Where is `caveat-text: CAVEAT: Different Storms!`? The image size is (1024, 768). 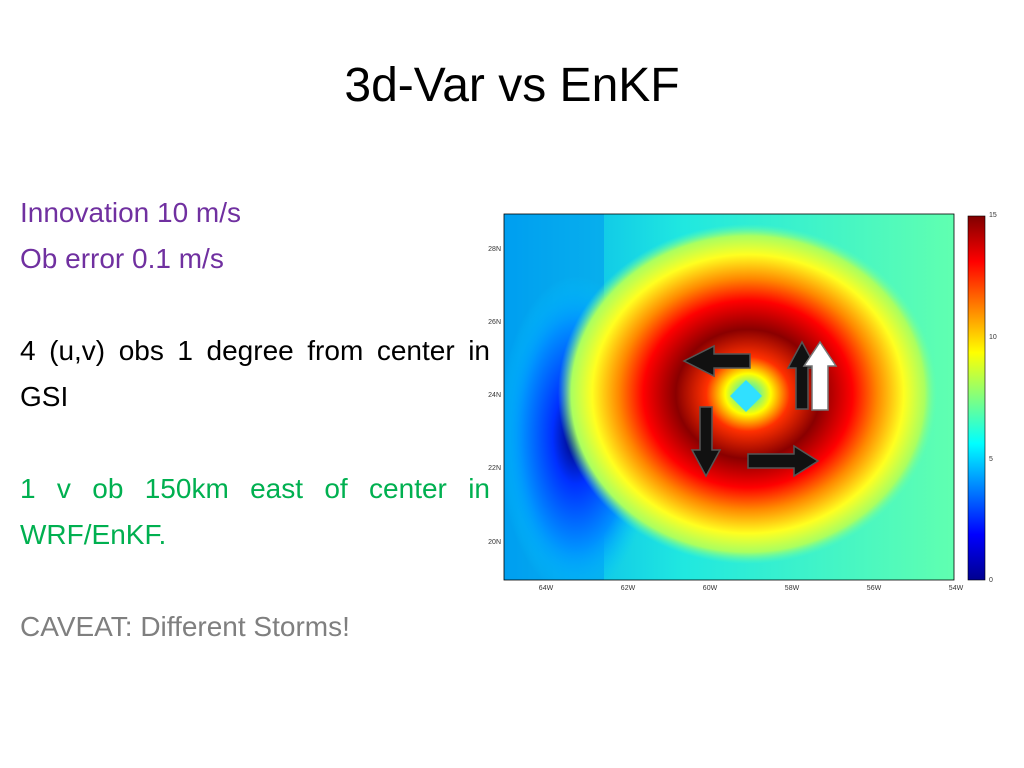 caveat-text: CAVEAT: Different Storms! is located at coordinates (185, 626).